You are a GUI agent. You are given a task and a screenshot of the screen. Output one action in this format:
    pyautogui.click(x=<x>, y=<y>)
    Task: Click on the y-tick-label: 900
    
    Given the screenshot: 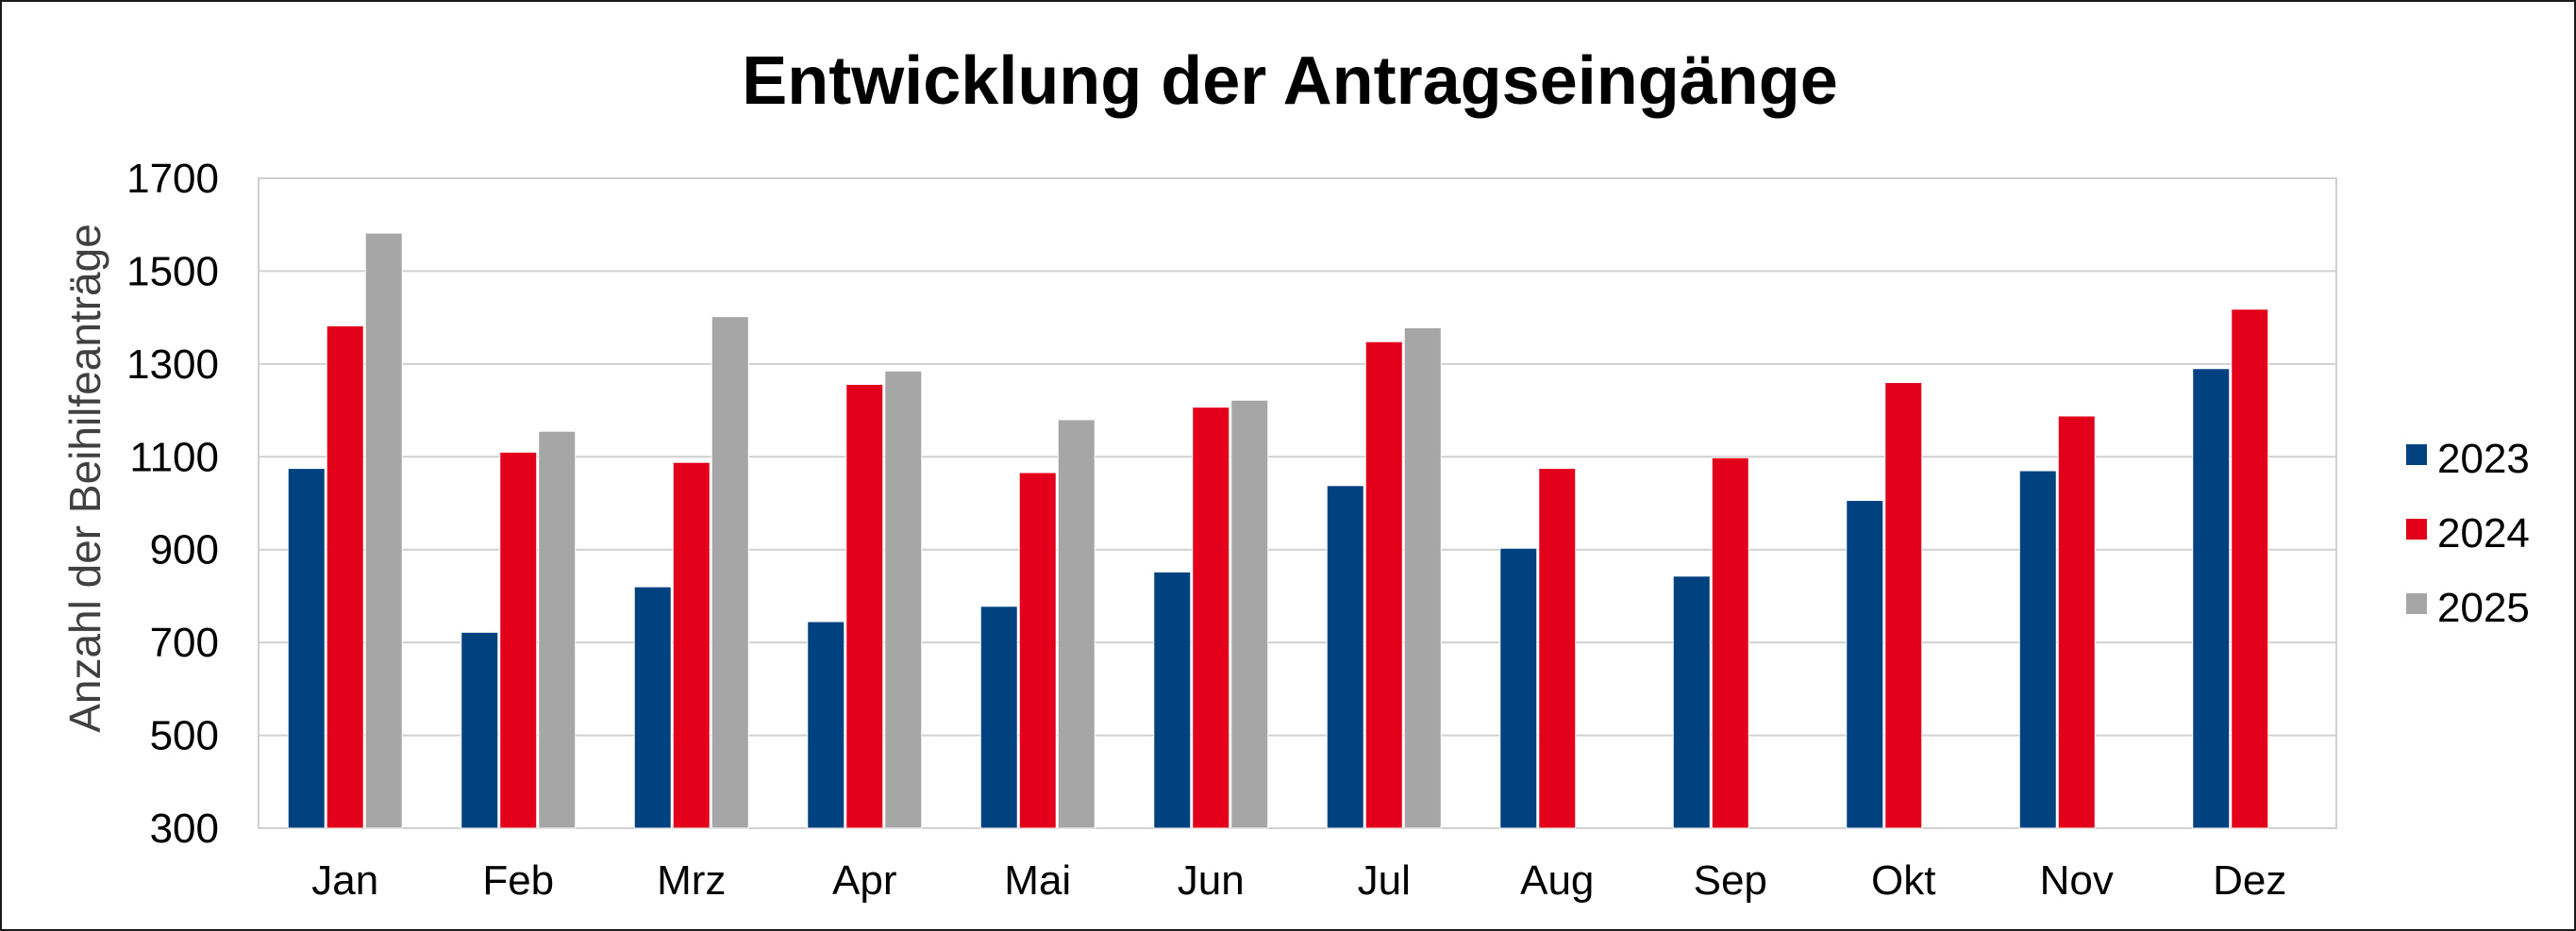 What is the action you would take?
    pyautogui.click(x=184, y=550)
    